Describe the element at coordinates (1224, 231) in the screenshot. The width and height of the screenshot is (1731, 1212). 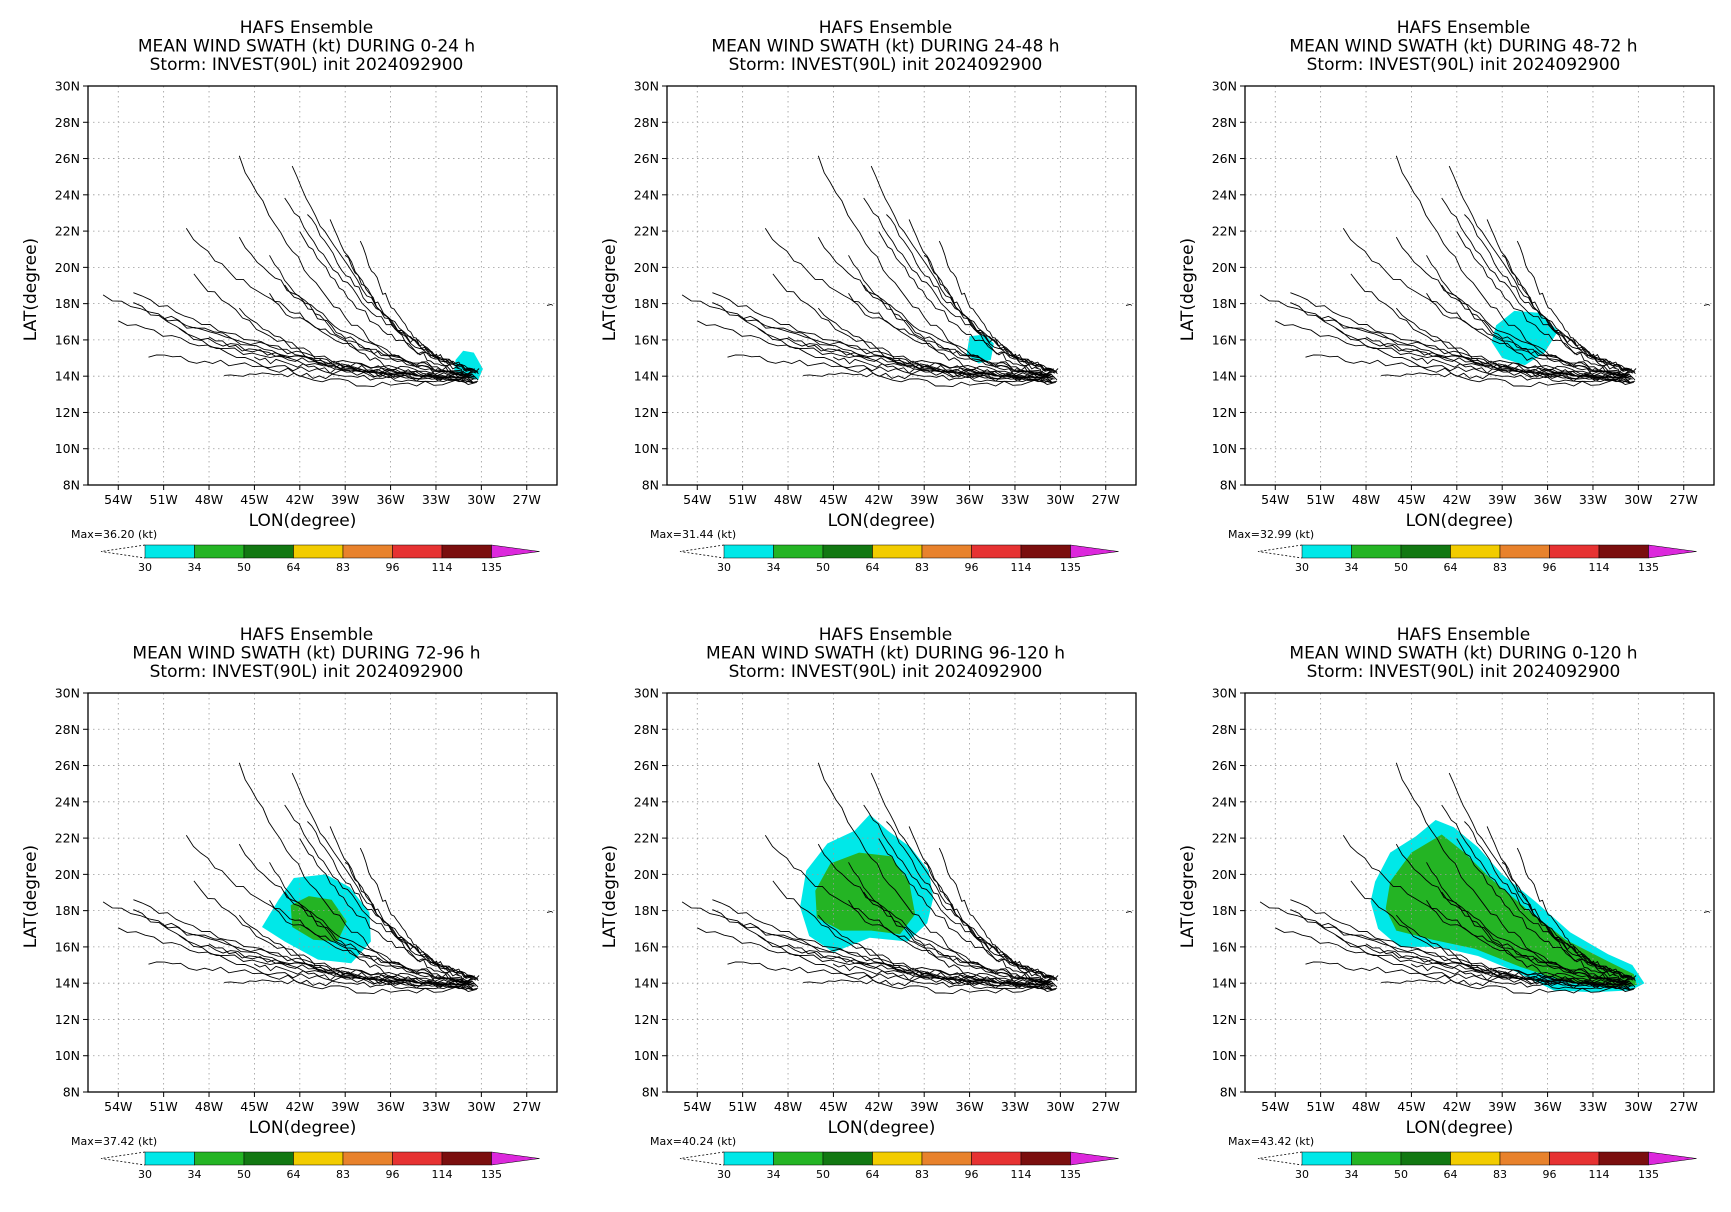
I see `y-tick-label: 22N` at that location.